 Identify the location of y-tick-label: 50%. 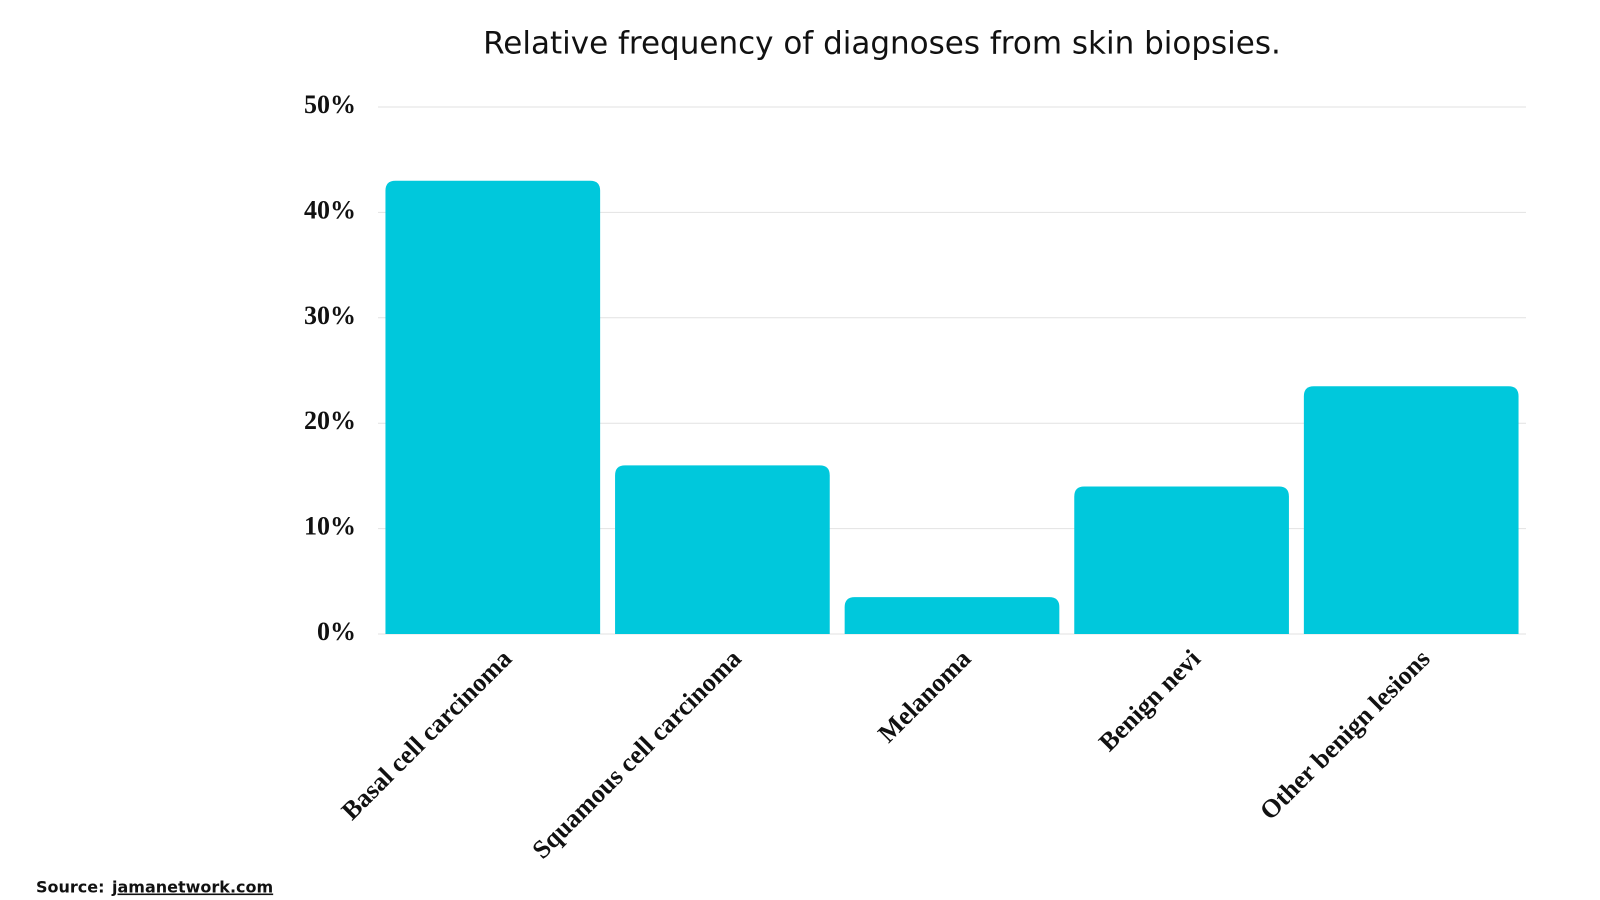
(330, 104).